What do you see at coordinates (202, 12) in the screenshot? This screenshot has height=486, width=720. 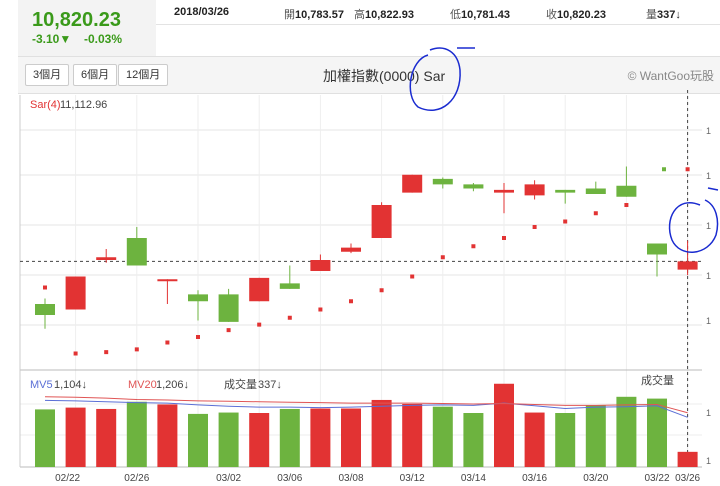 I see `stat-date: 2018/03/26` at bounding box center [202, 12].